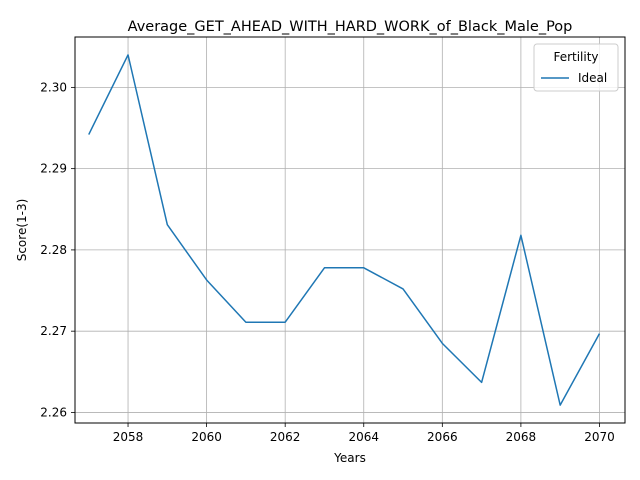  I want to click on x-axis: 2058 2060 2062 2064 2066 2068 2070, so click(364, 433).